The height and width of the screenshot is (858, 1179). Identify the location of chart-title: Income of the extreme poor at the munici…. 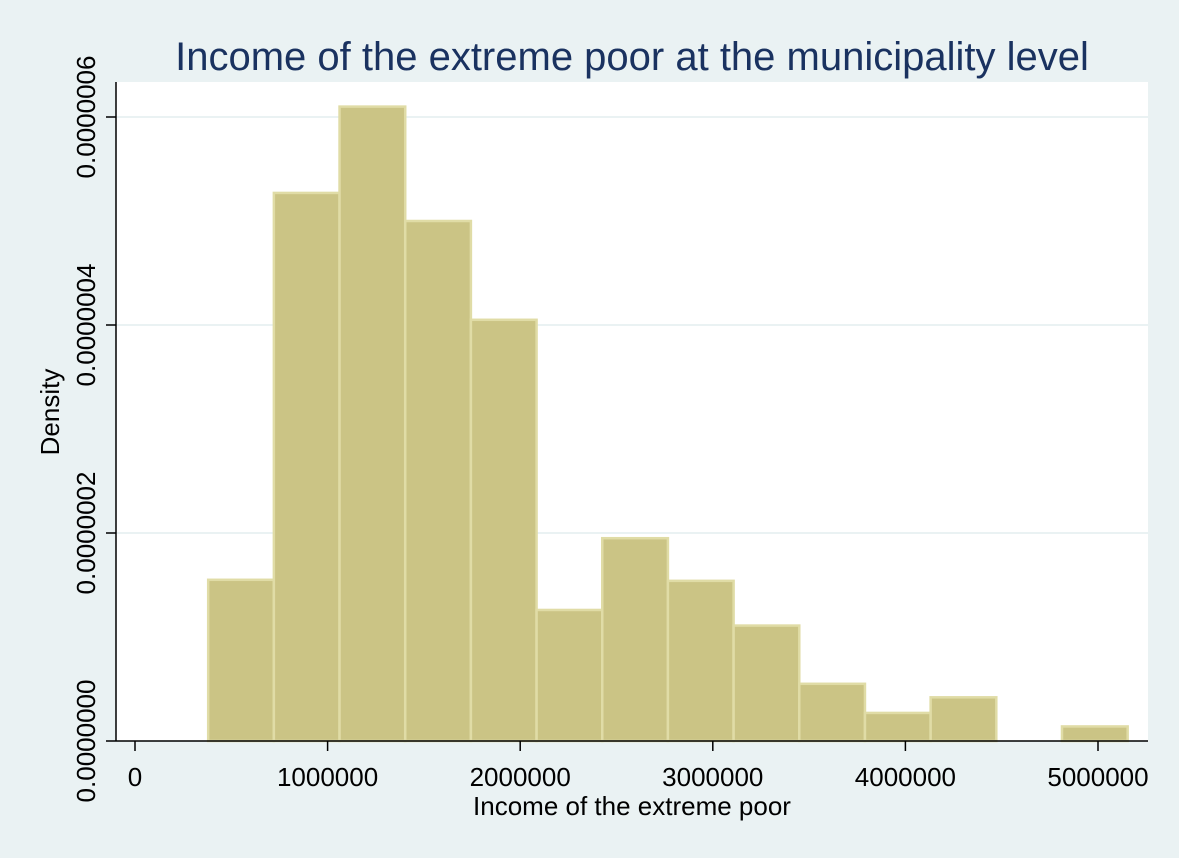
(632, 57).